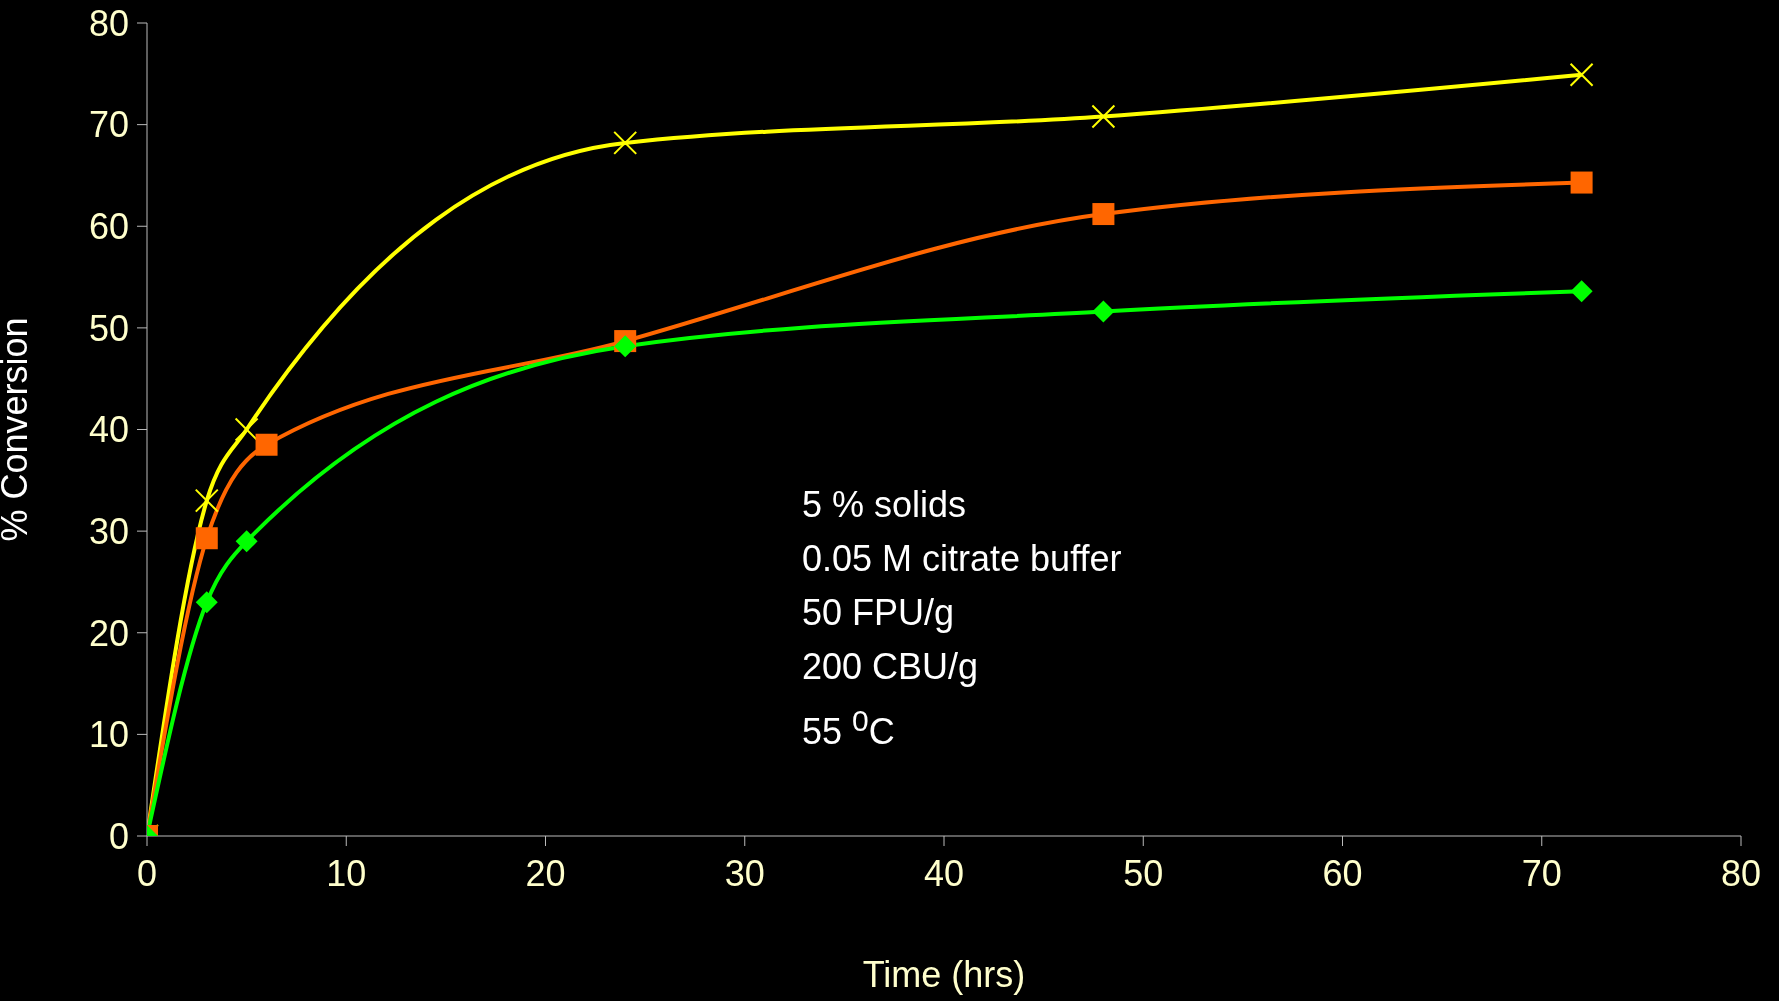 The image size is (1779, 1001). Describe the element at coordinates (545, 873) in the screenshot. I see `x-tick-label: 20` at that location.